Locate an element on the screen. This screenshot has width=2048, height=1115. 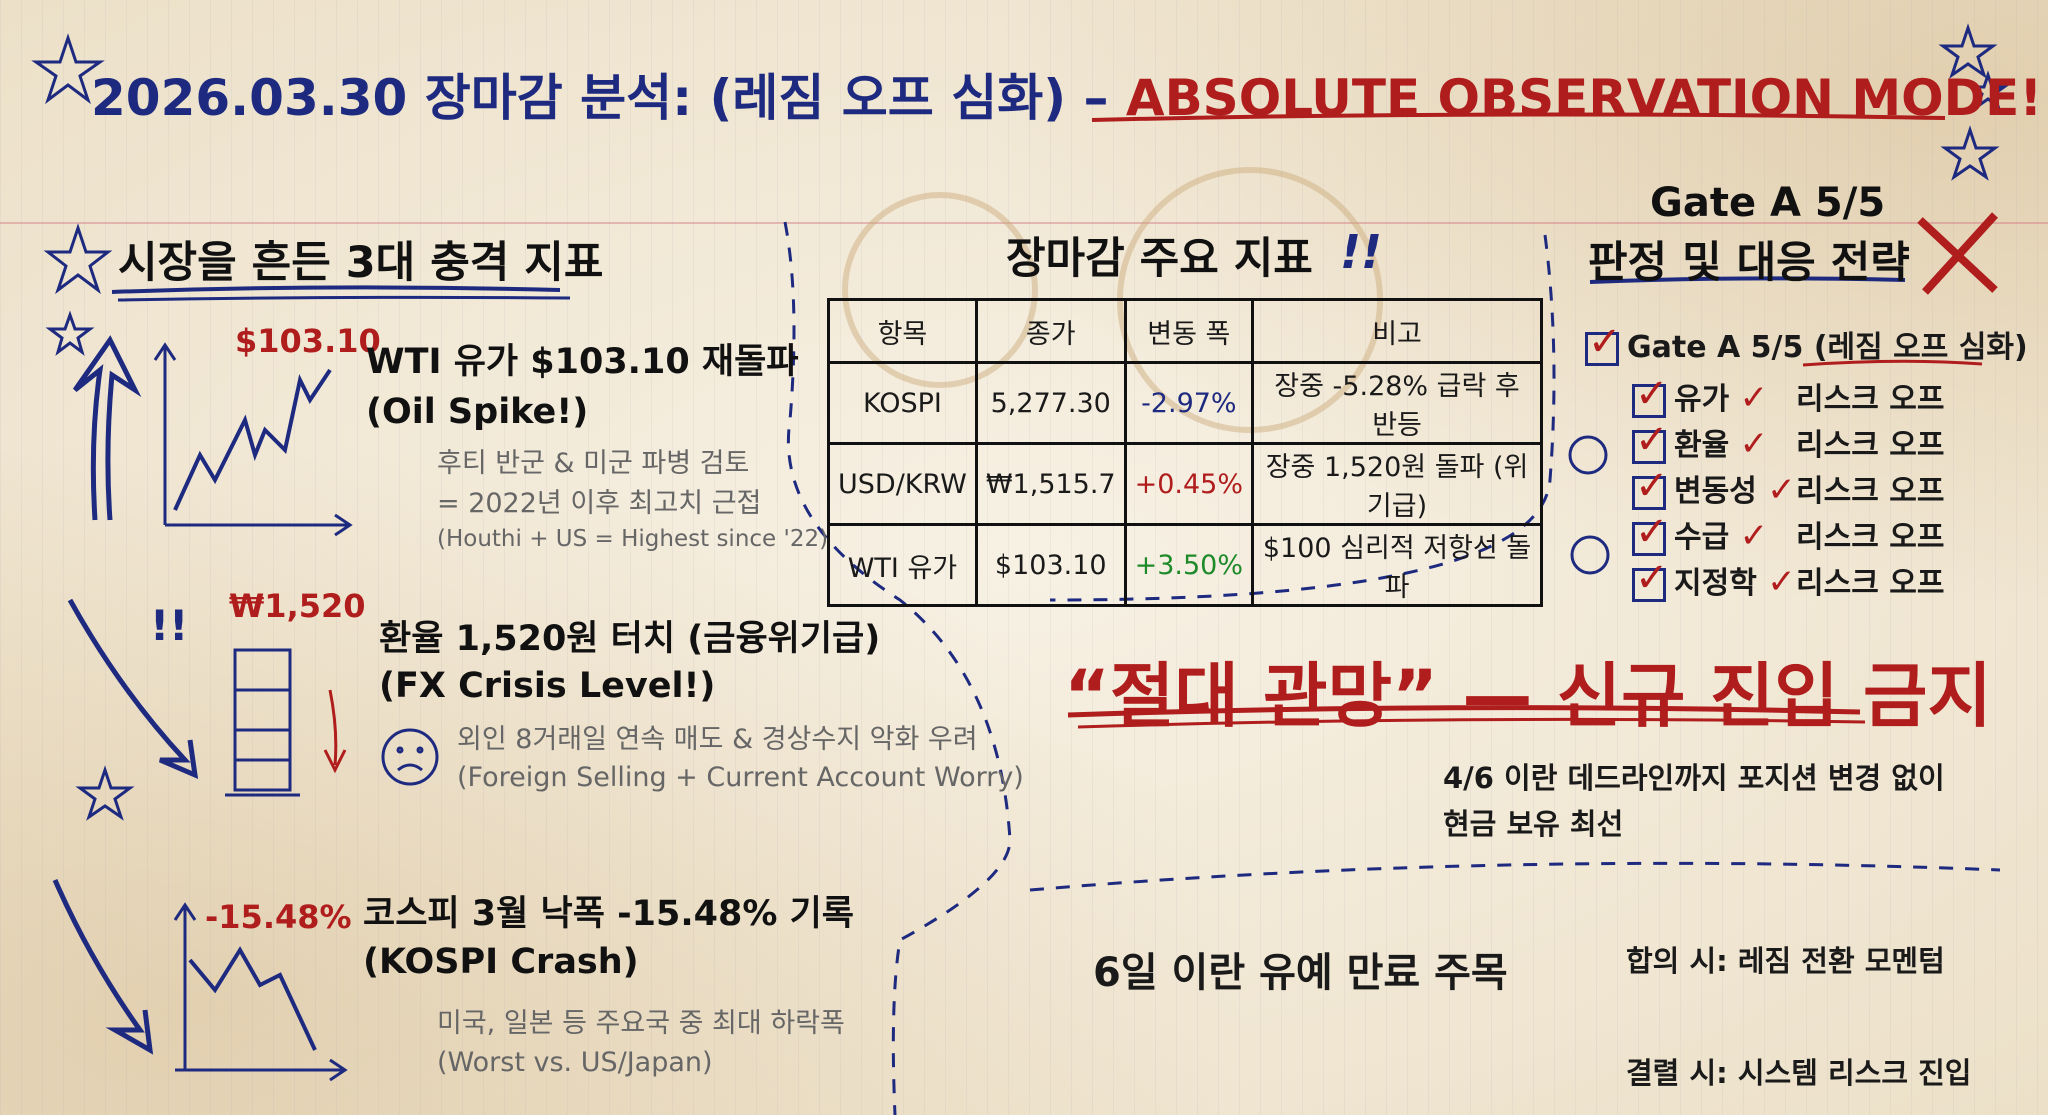
cell-item: WTI 유가 is located at coordinates (902, 565).